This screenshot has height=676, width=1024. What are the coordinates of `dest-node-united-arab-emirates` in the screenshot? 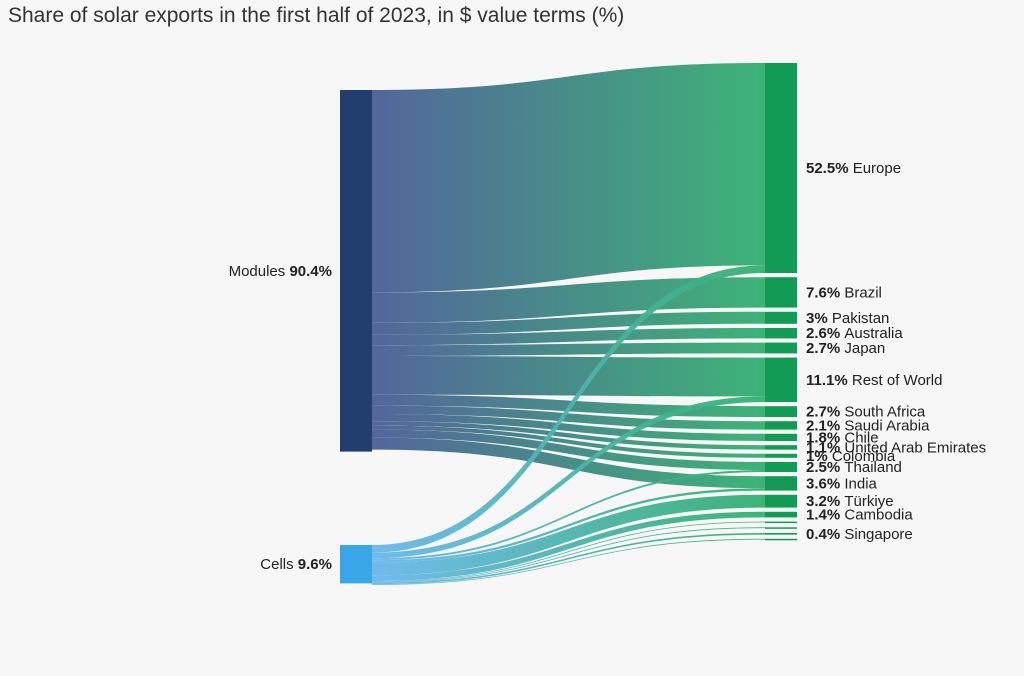 It's located at (781, 447).